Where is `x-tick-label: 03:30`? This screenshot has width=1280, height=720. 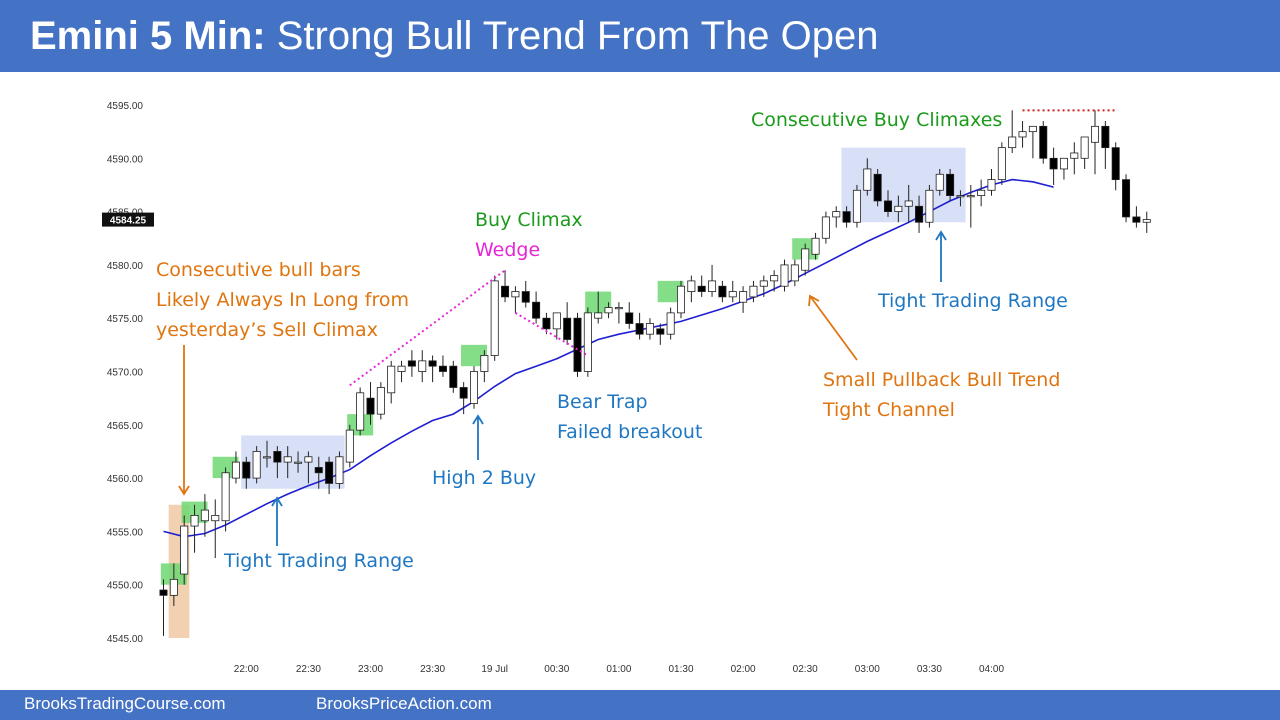
x-tick-label: 03:30 is located at coordinates (929, 669).